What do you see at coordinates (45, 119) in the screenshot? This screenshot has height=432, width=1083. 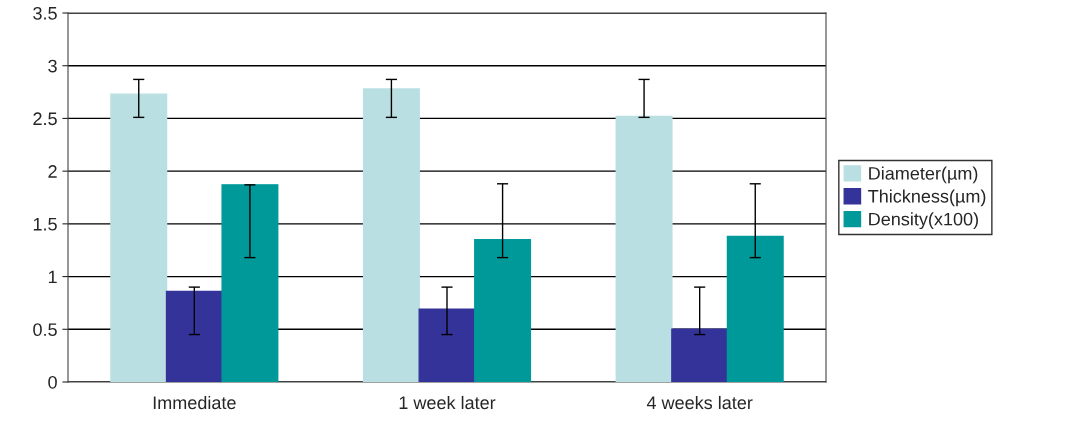 I see `y-tick-label: 2.5` at bounding box center [45, 119].